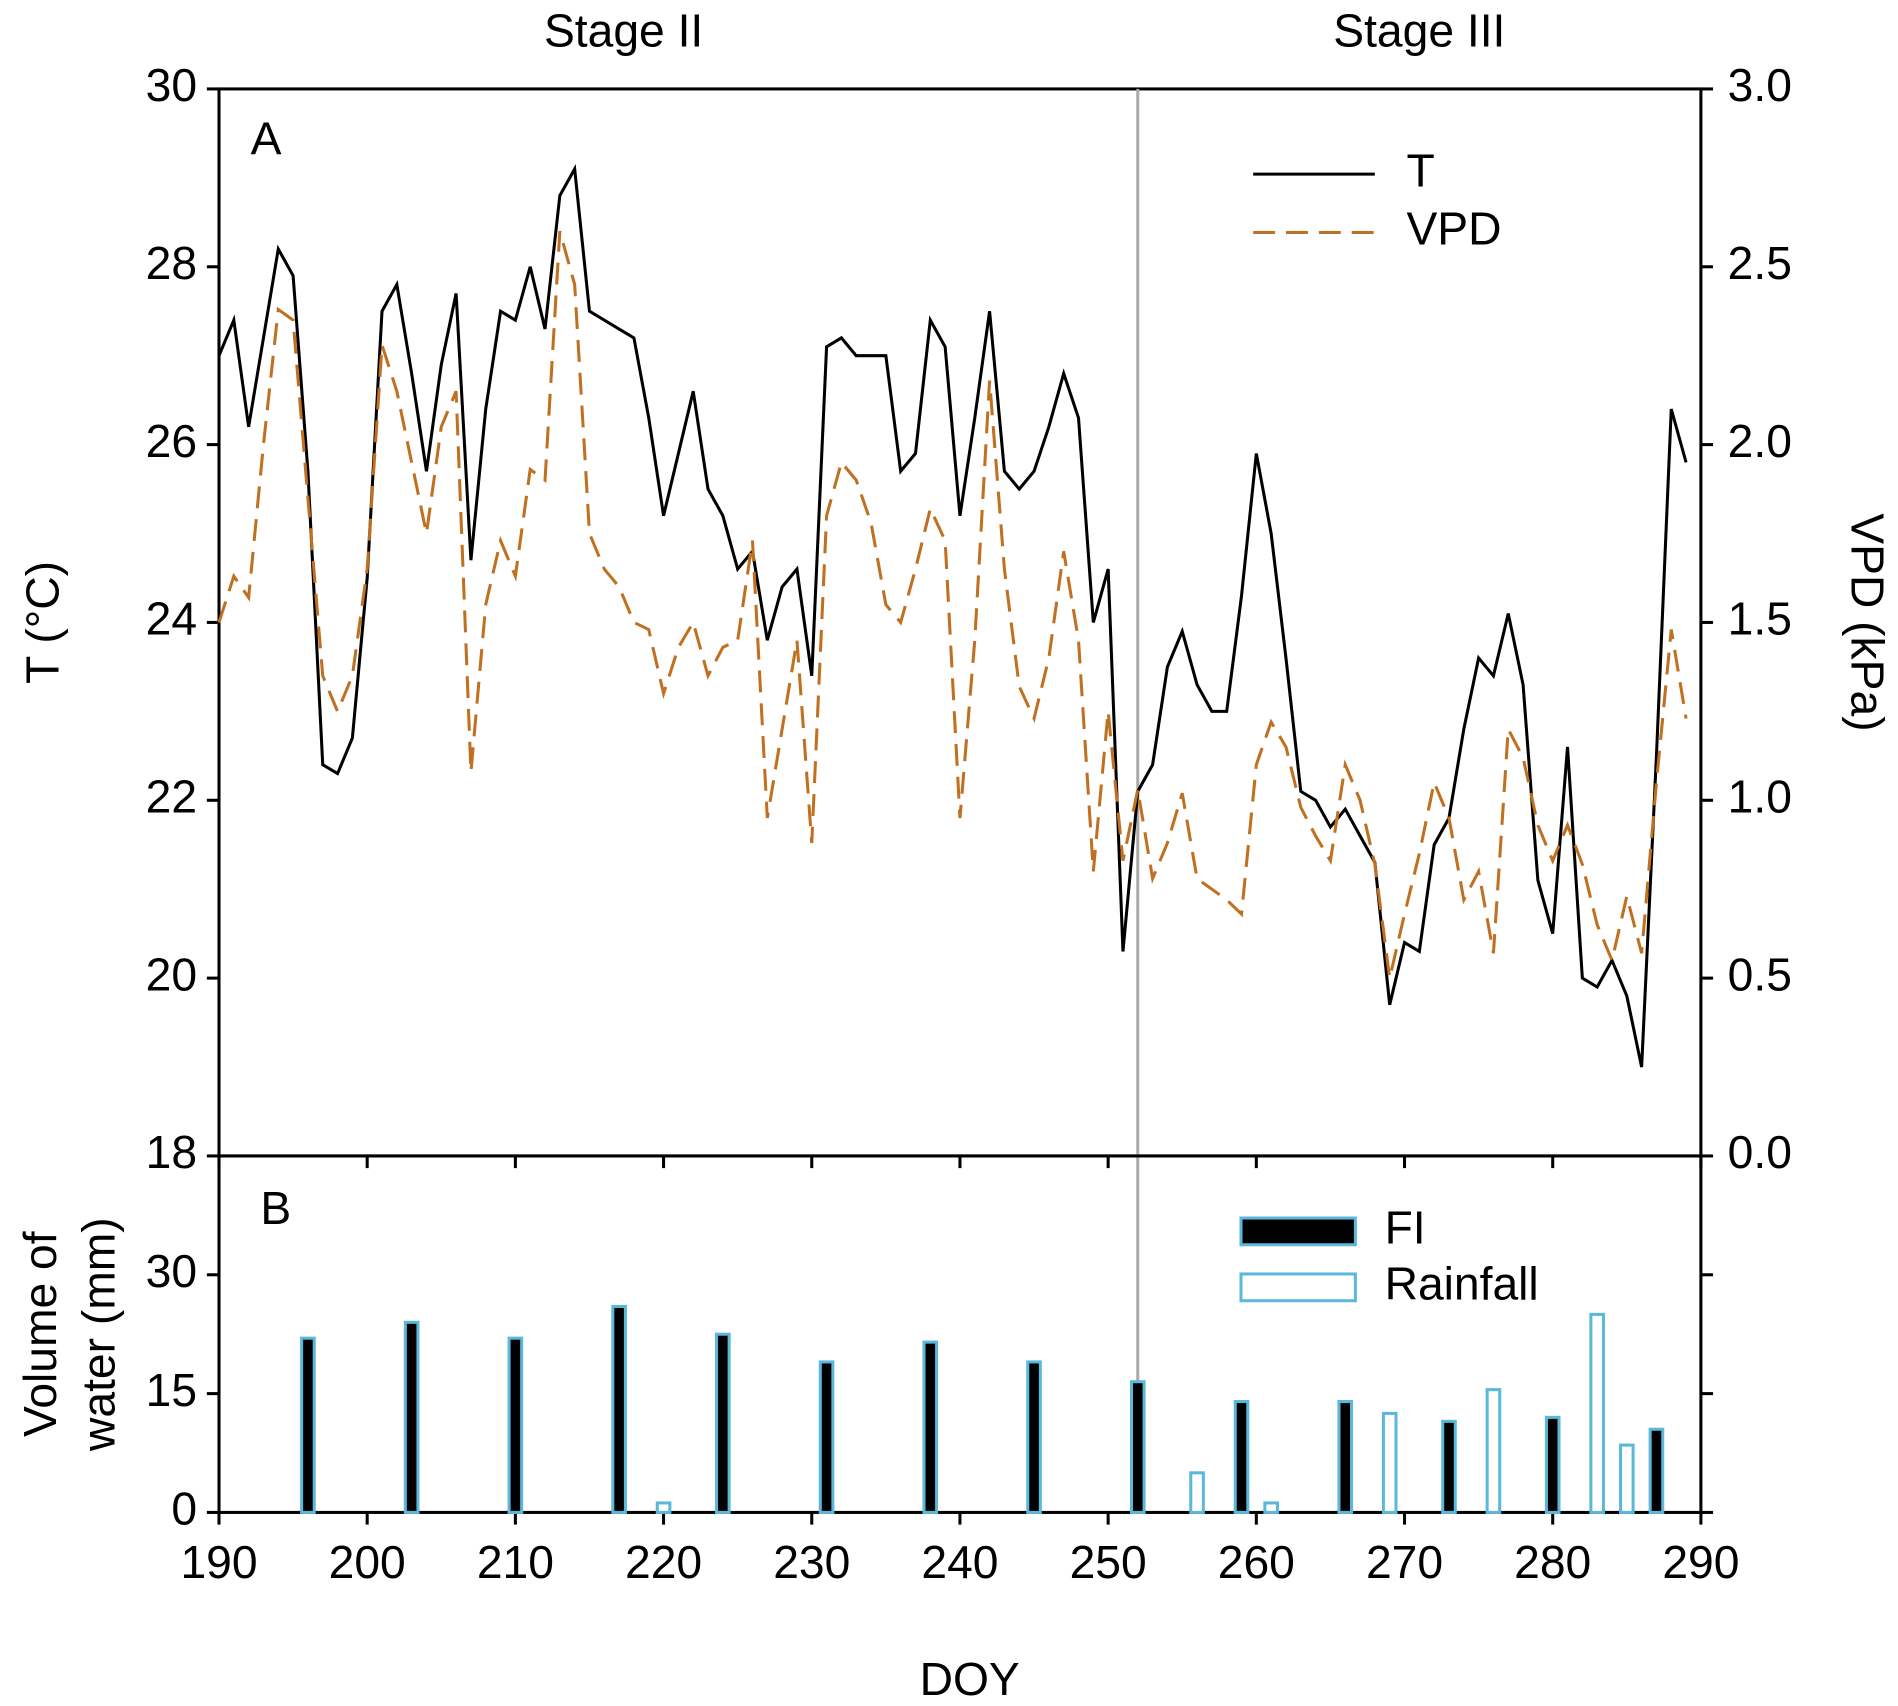  I want to click on y-tick-label: 24, so click(171, 619).